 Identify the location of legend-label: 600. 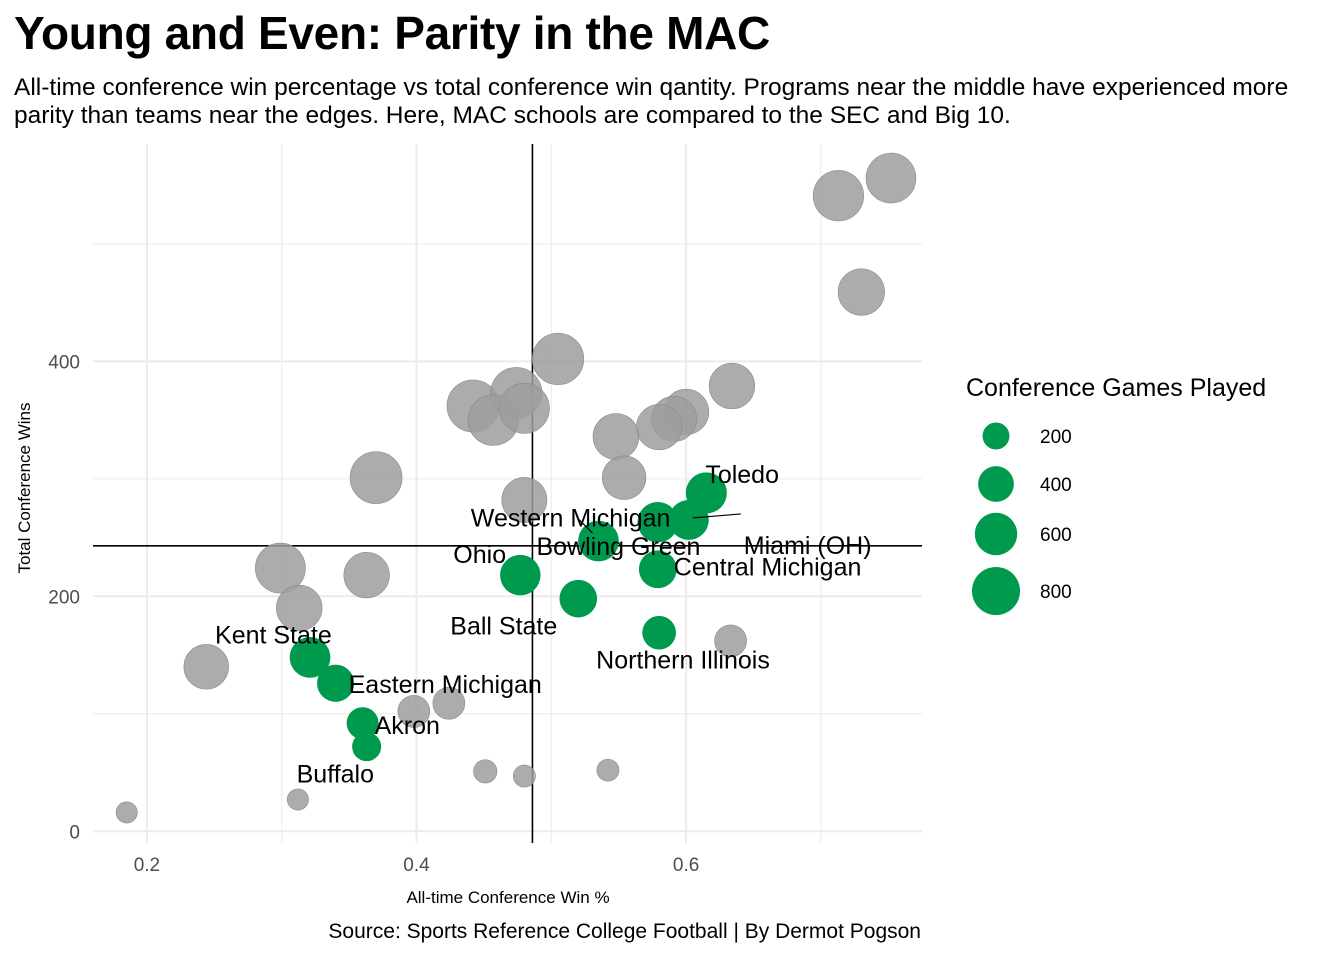
(1056, 535).